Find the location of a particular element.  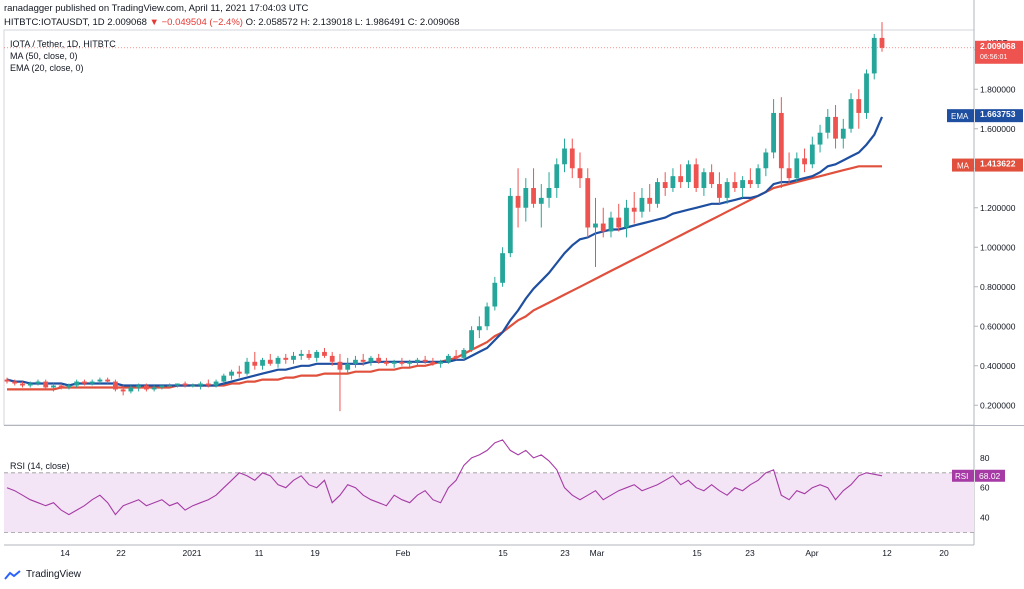

down-arrow-icon: ▼ is located at coordinates (154, 22).